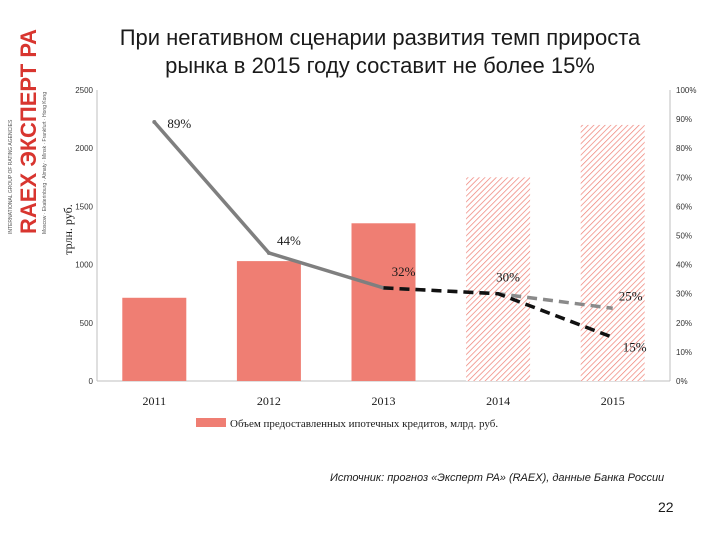  I want to click on bar-2011, so click(154, 339).